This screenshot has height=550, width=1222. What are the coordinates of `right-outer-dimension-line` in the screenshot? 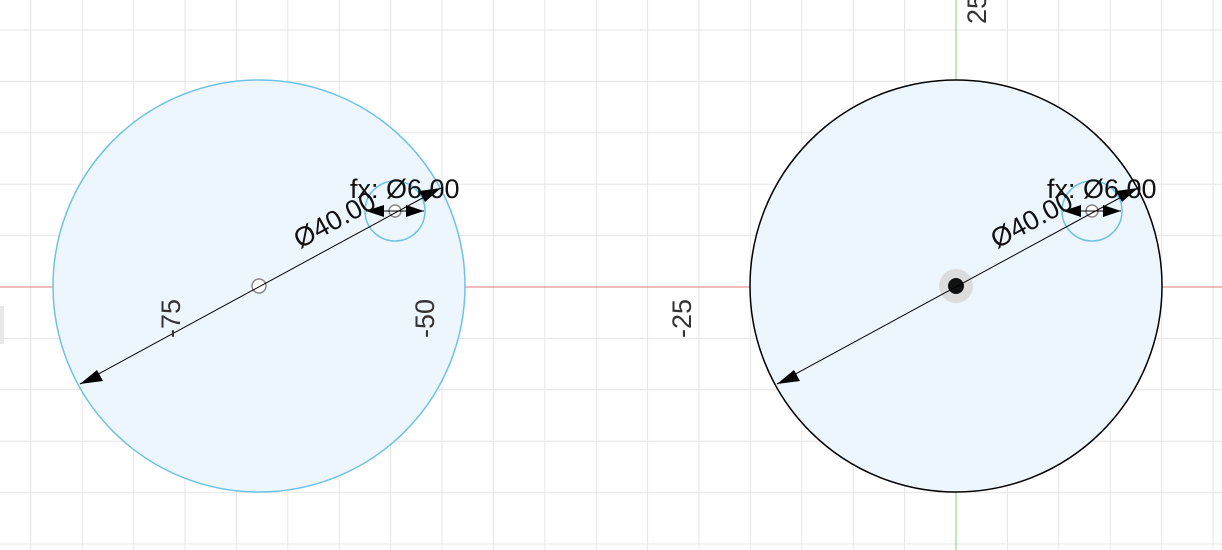 It's located at (957, 286).